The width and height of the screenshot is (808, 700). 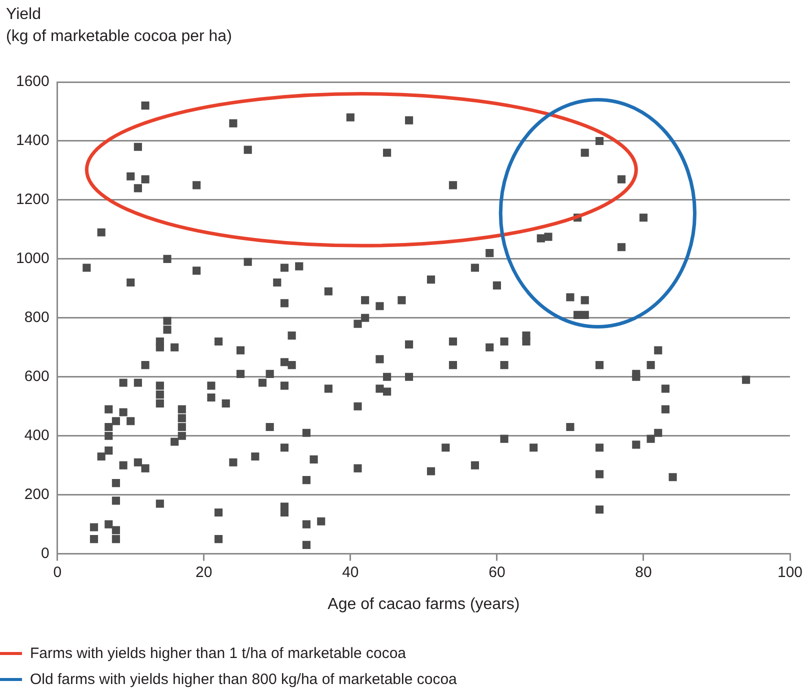 I want to click on text: Farms with yields higher than 1 t/ha of marketable cocoa, so click(x=218, y=653).